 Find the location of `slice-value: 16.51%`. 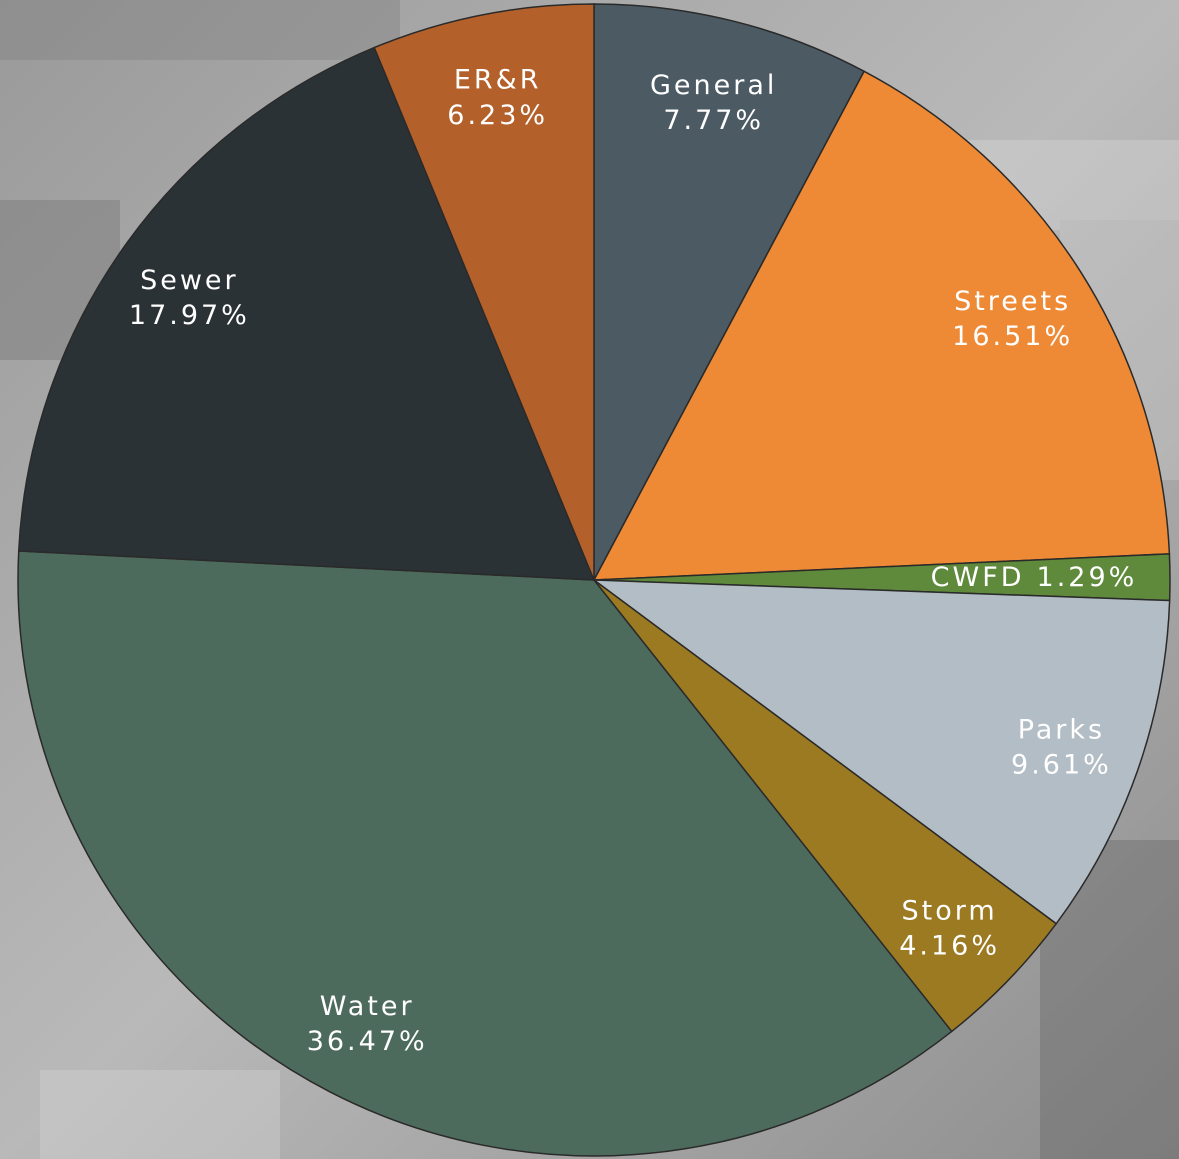

slice-value: 16.51% is located at coordinates (1012, 336).